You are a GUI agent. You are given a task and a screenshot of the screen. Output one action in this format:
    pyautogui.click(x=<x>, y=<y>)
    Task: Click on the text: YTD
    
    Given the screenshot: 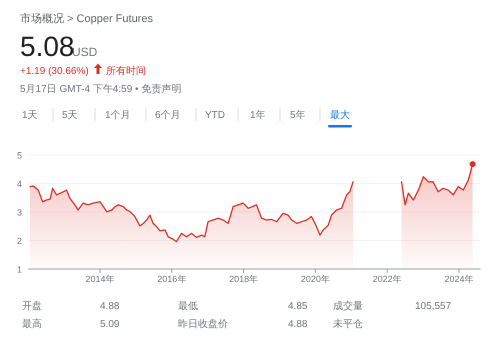 What is the action you would take?
    pyautogui.click(x=215, y=115)
    